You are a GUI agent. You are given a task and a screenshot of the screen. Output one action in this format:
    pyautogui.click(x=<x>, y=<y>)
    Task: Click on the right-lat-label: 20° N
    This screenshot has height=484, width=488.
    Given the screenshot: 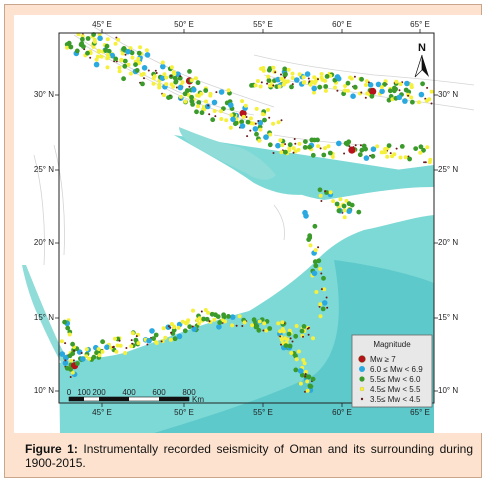 What is the action you would take?
    pyautogui.click(x=448, y=242)
    